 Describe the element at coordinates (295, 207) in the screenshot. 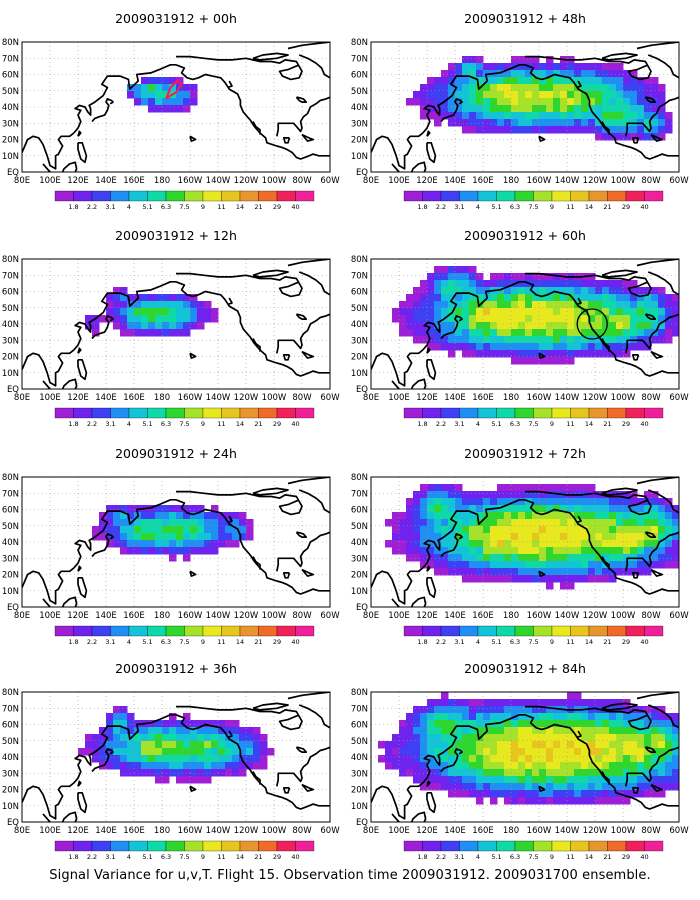

I see `colorbar-label: 40` at that location.